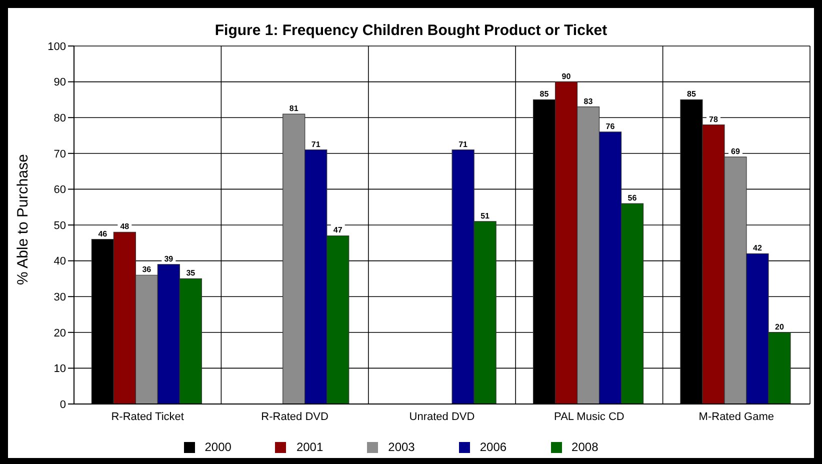 The height and width of the screenshot is (464, 822). I want to click on y-tick-label: 20, so click(60, 333).